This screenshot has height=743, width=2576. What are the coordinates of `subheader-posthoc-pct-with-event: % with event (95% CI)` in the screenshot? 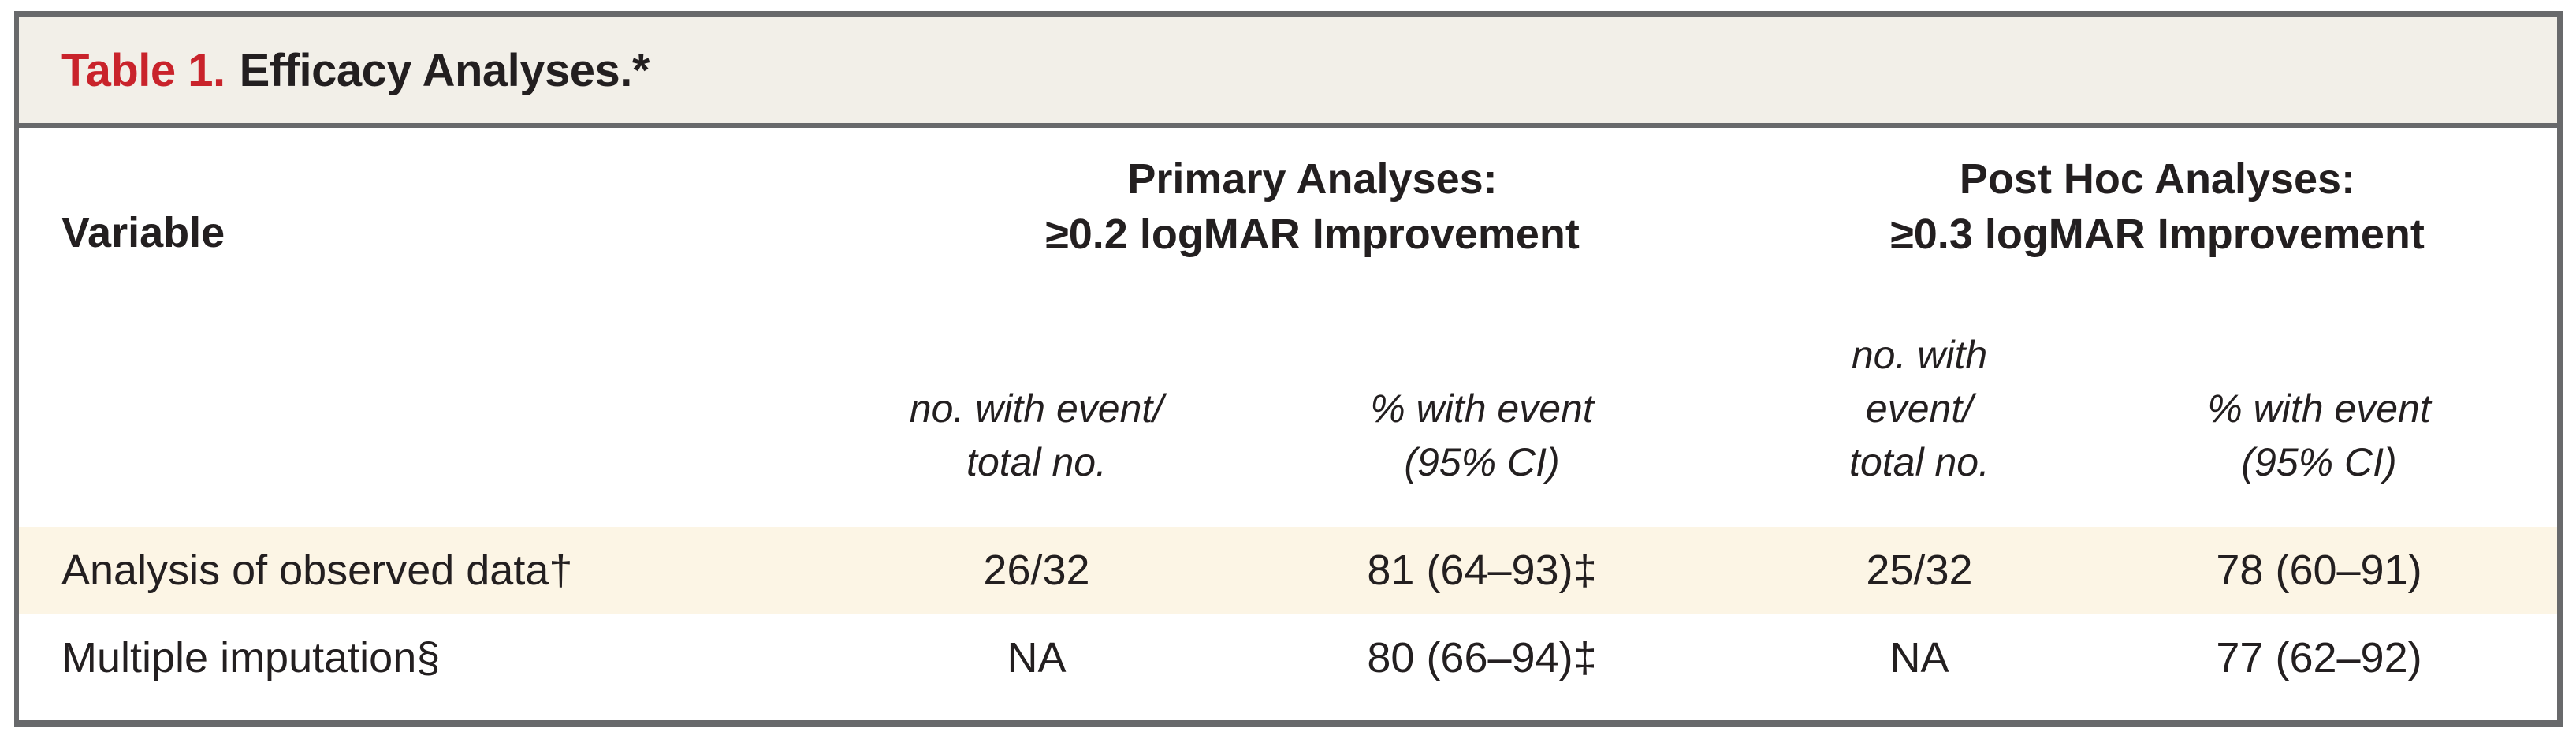 It's located at (2319, 454).